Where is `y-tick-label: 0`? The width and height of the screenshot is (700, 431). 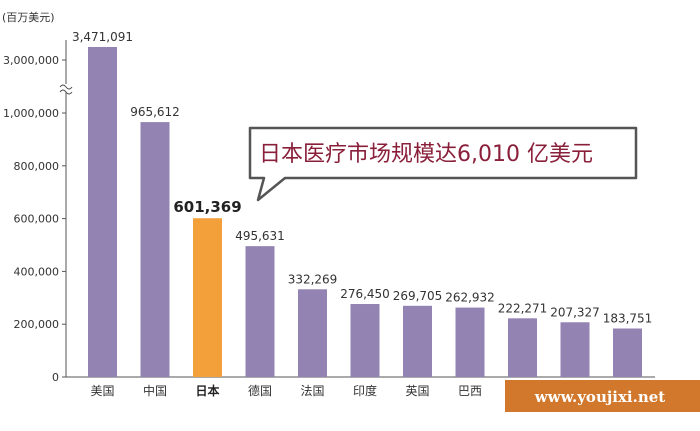
y-tick-label: 0 is located at coordinates (55, 377).